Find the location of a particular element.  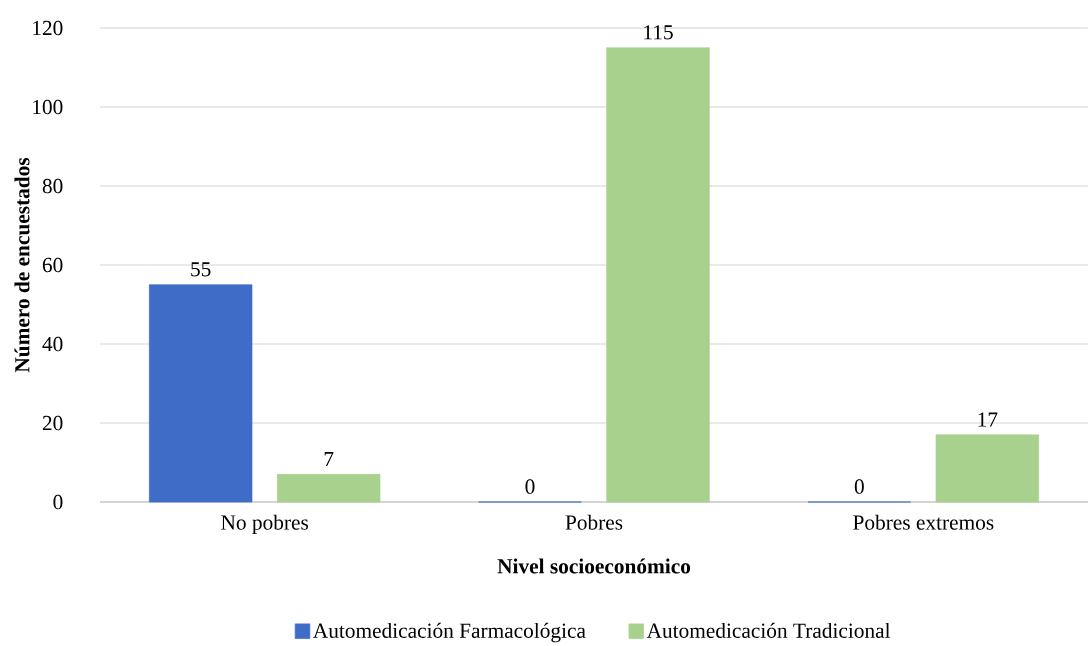

y-tick-label: 0 is located at coordinates (58, 502).